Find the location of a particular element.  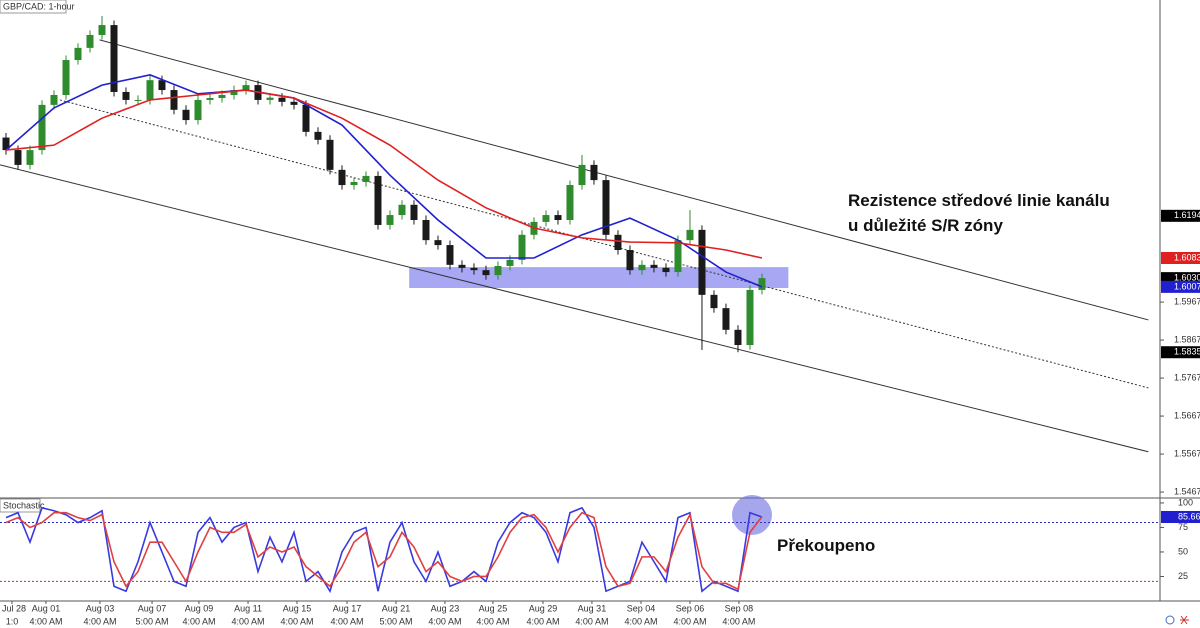

current-value-box is located at coordinates (1180, 516).